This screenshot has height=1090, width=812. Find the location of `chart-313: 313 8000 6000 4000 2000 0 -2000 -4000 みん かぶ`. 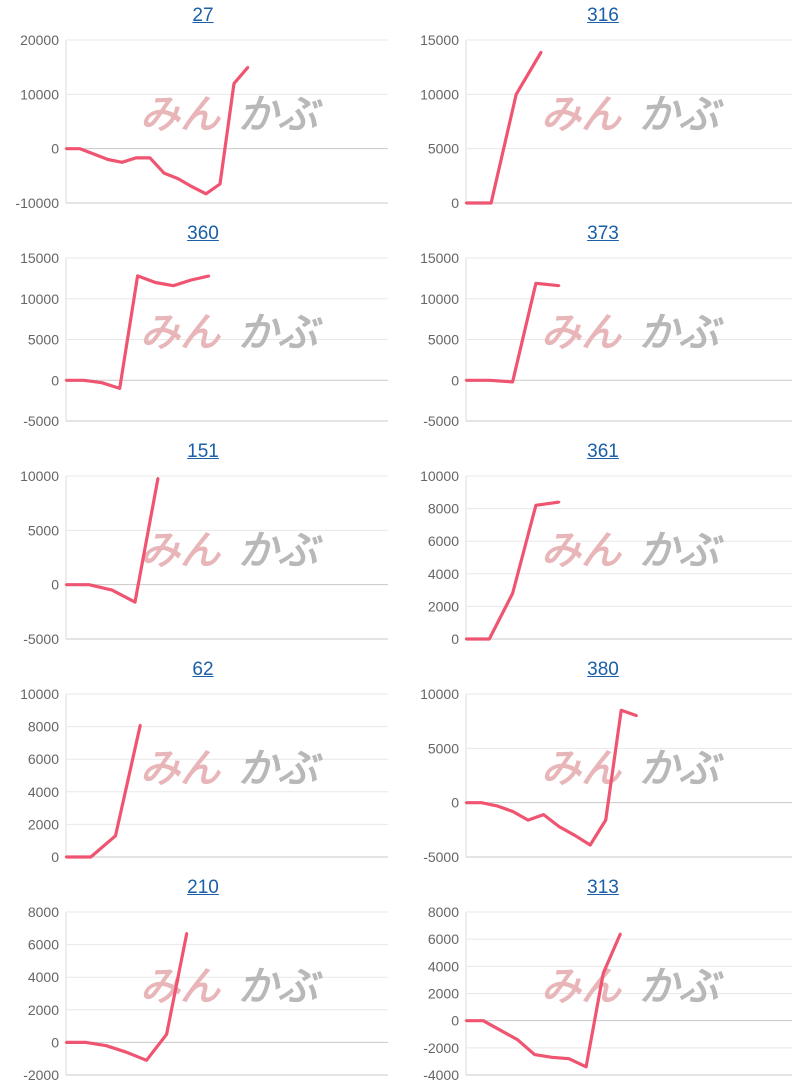

chart-313: 313 8000 6000 4000 2000 0 -2000 -4000 みん かぶ is located at coordinates (603, 981).